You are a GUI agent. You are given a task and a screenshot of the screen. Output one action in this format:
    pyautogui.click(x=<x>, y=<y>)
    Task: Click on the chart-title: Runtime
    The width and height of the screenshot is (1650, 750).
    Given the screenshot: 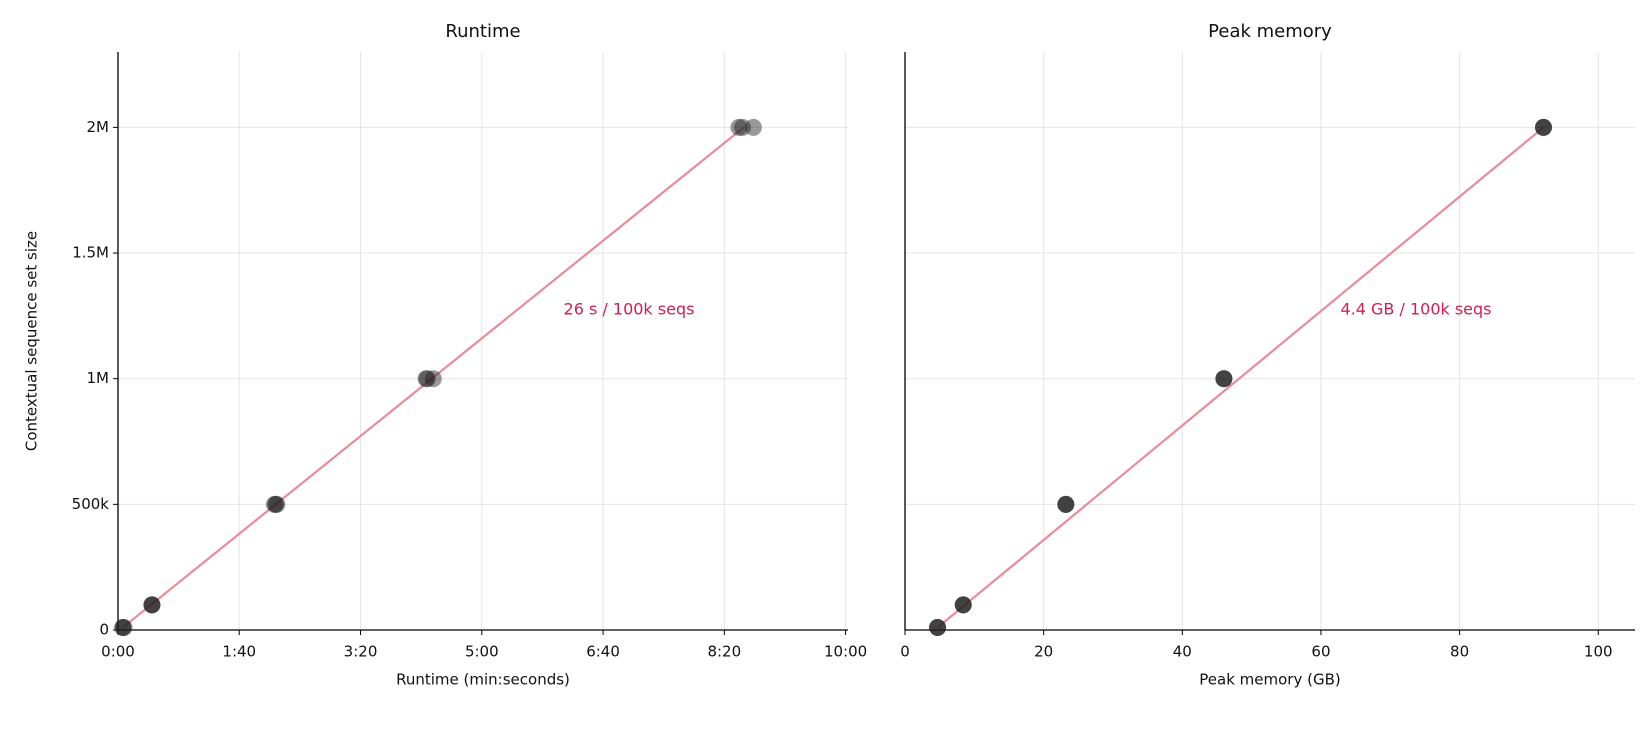 What is the action you would take?
    pyautogui.click(x=482, y=31)
    